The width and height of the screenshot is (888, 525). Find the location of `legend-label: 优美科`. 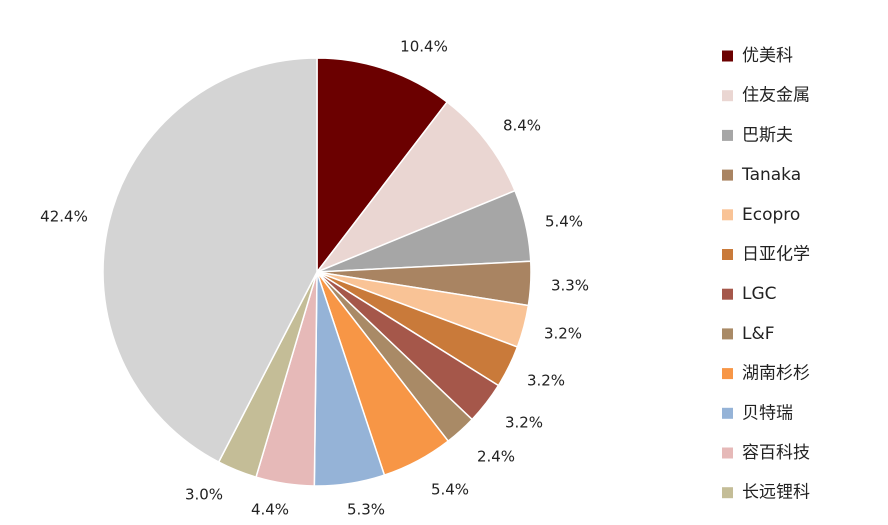

legend-label: 优美科 is located at coordinates (767, 56).